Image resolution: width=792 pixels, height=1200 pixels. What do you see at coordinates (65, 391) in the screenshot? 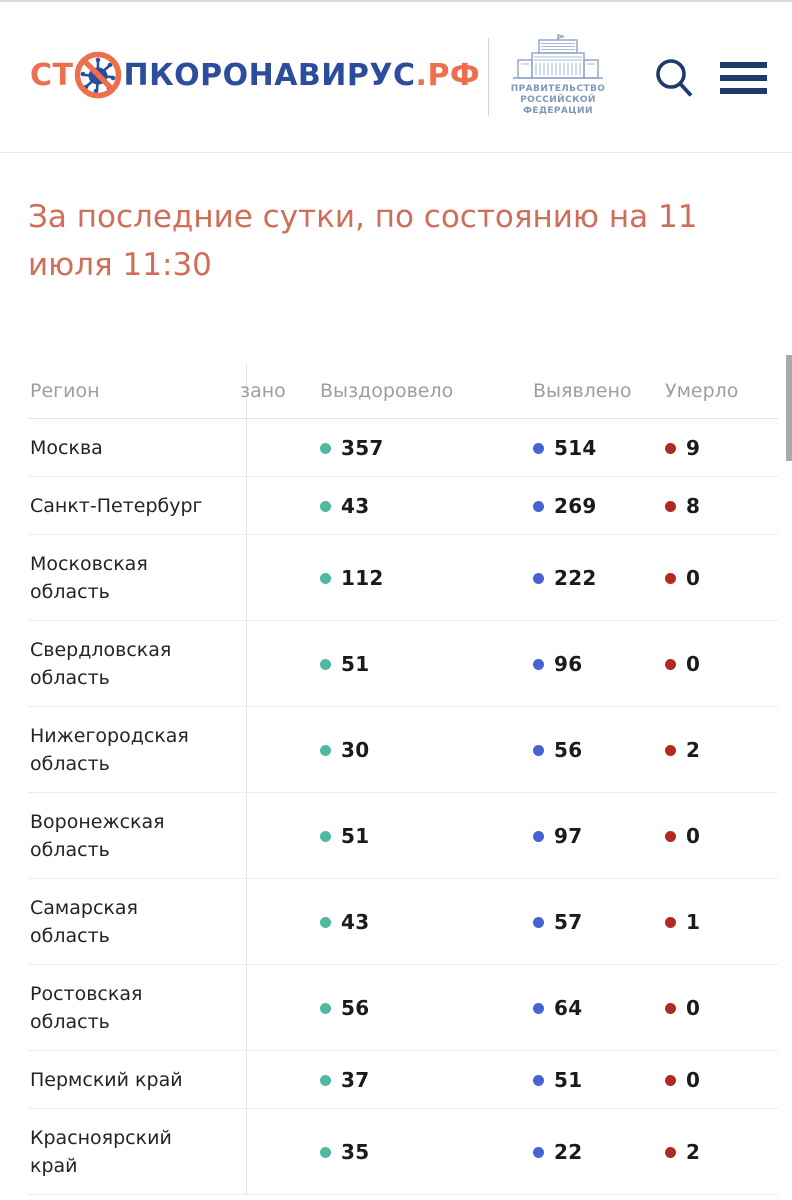
I see `column-header-region: Регион` at bounding box center [65, 391].